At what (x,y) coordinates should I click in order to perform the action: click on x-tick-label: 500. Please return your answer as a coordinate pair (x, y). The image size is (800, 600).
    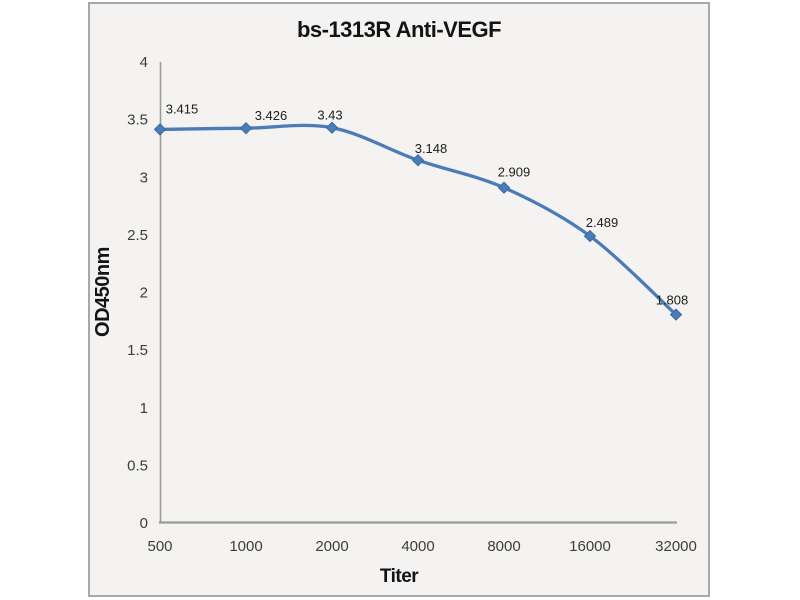
    Looking at the image, I should click on (159, 546).